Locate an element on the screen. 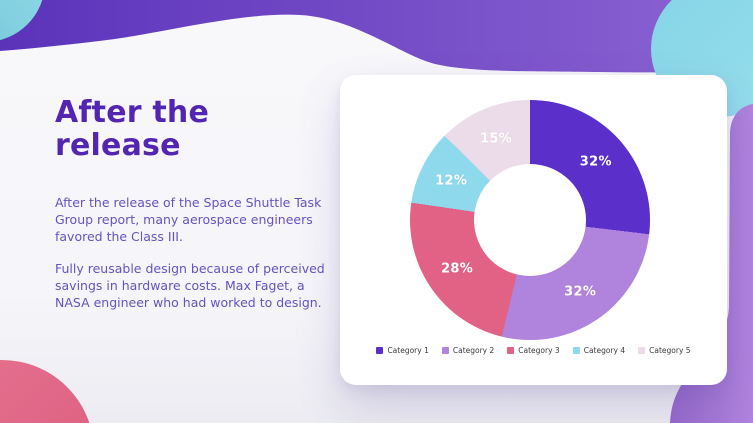 Image resolution: width=753 pixels, height=423 pixels. legend-label: Category 5 is located at coordinates (670, 350).